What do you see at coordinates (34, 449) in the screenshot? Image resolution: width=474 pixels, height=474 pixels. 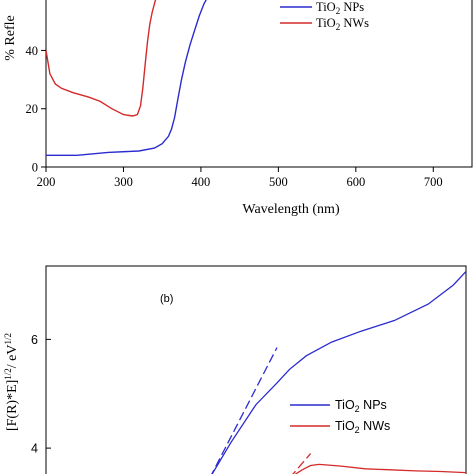 I see `y-tick-label-b: 4` at bounding box center [34, 449].